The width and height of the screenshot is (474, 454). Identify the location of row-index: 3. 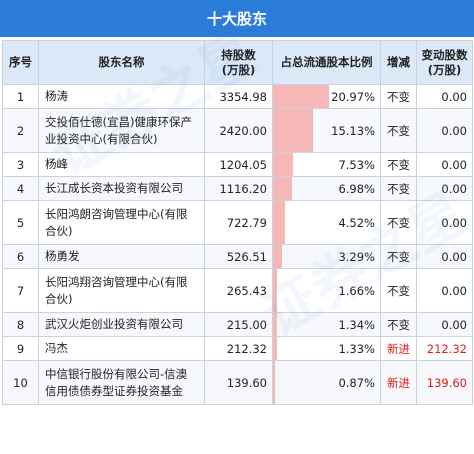
(20, 164).